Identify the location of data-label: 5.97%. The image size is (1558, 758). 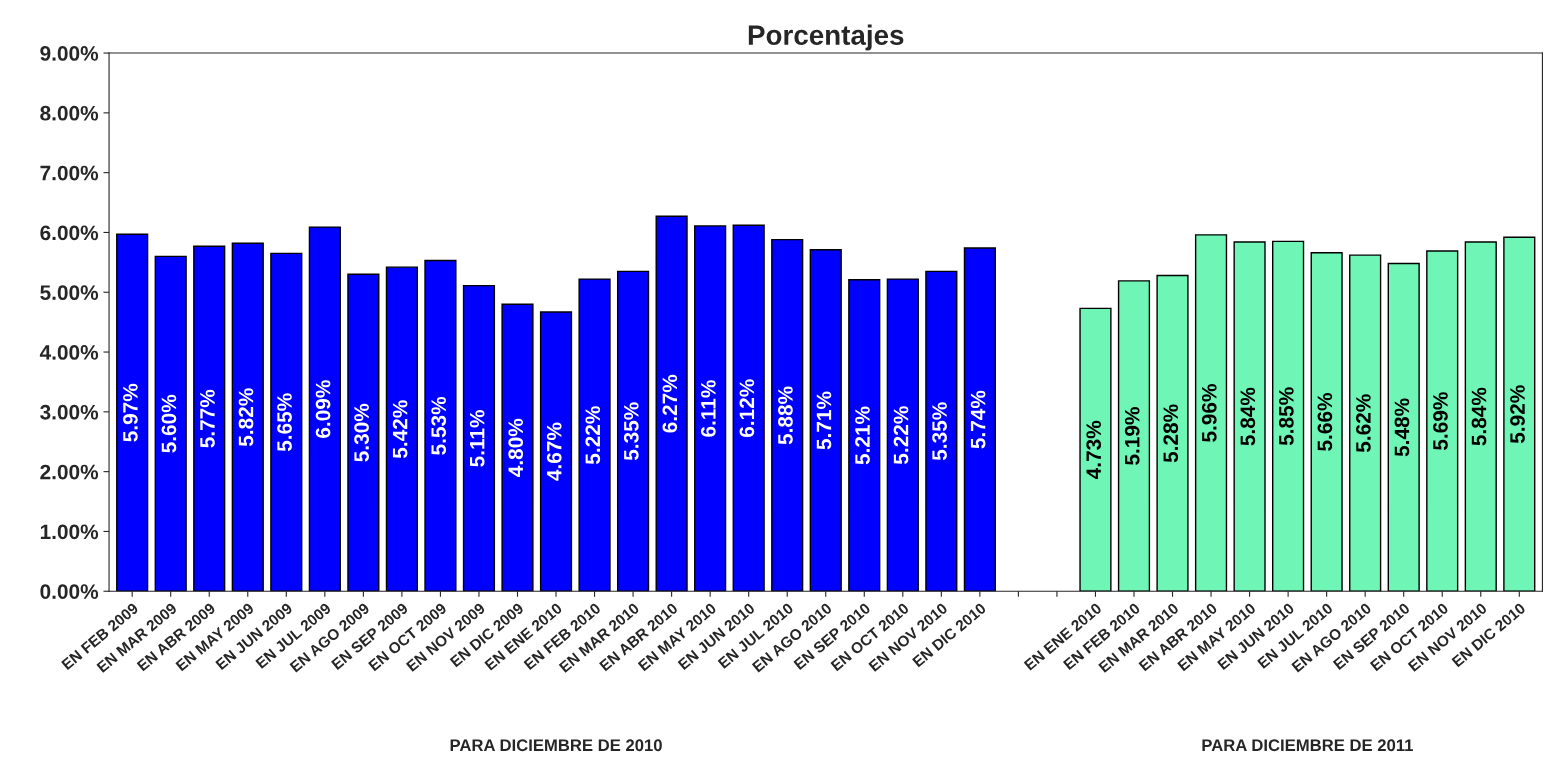
(130, 412).